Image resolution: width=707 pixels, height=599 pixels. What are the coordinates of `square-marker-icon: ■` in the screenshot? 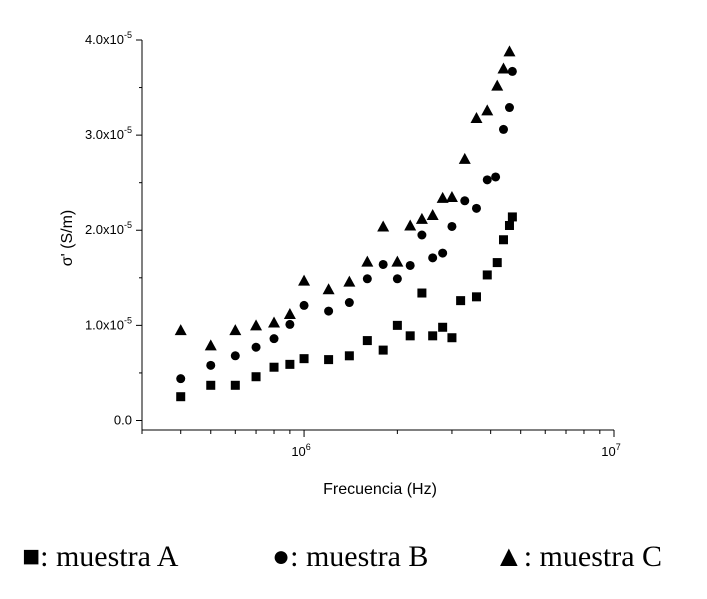 It's located at (31, 556).